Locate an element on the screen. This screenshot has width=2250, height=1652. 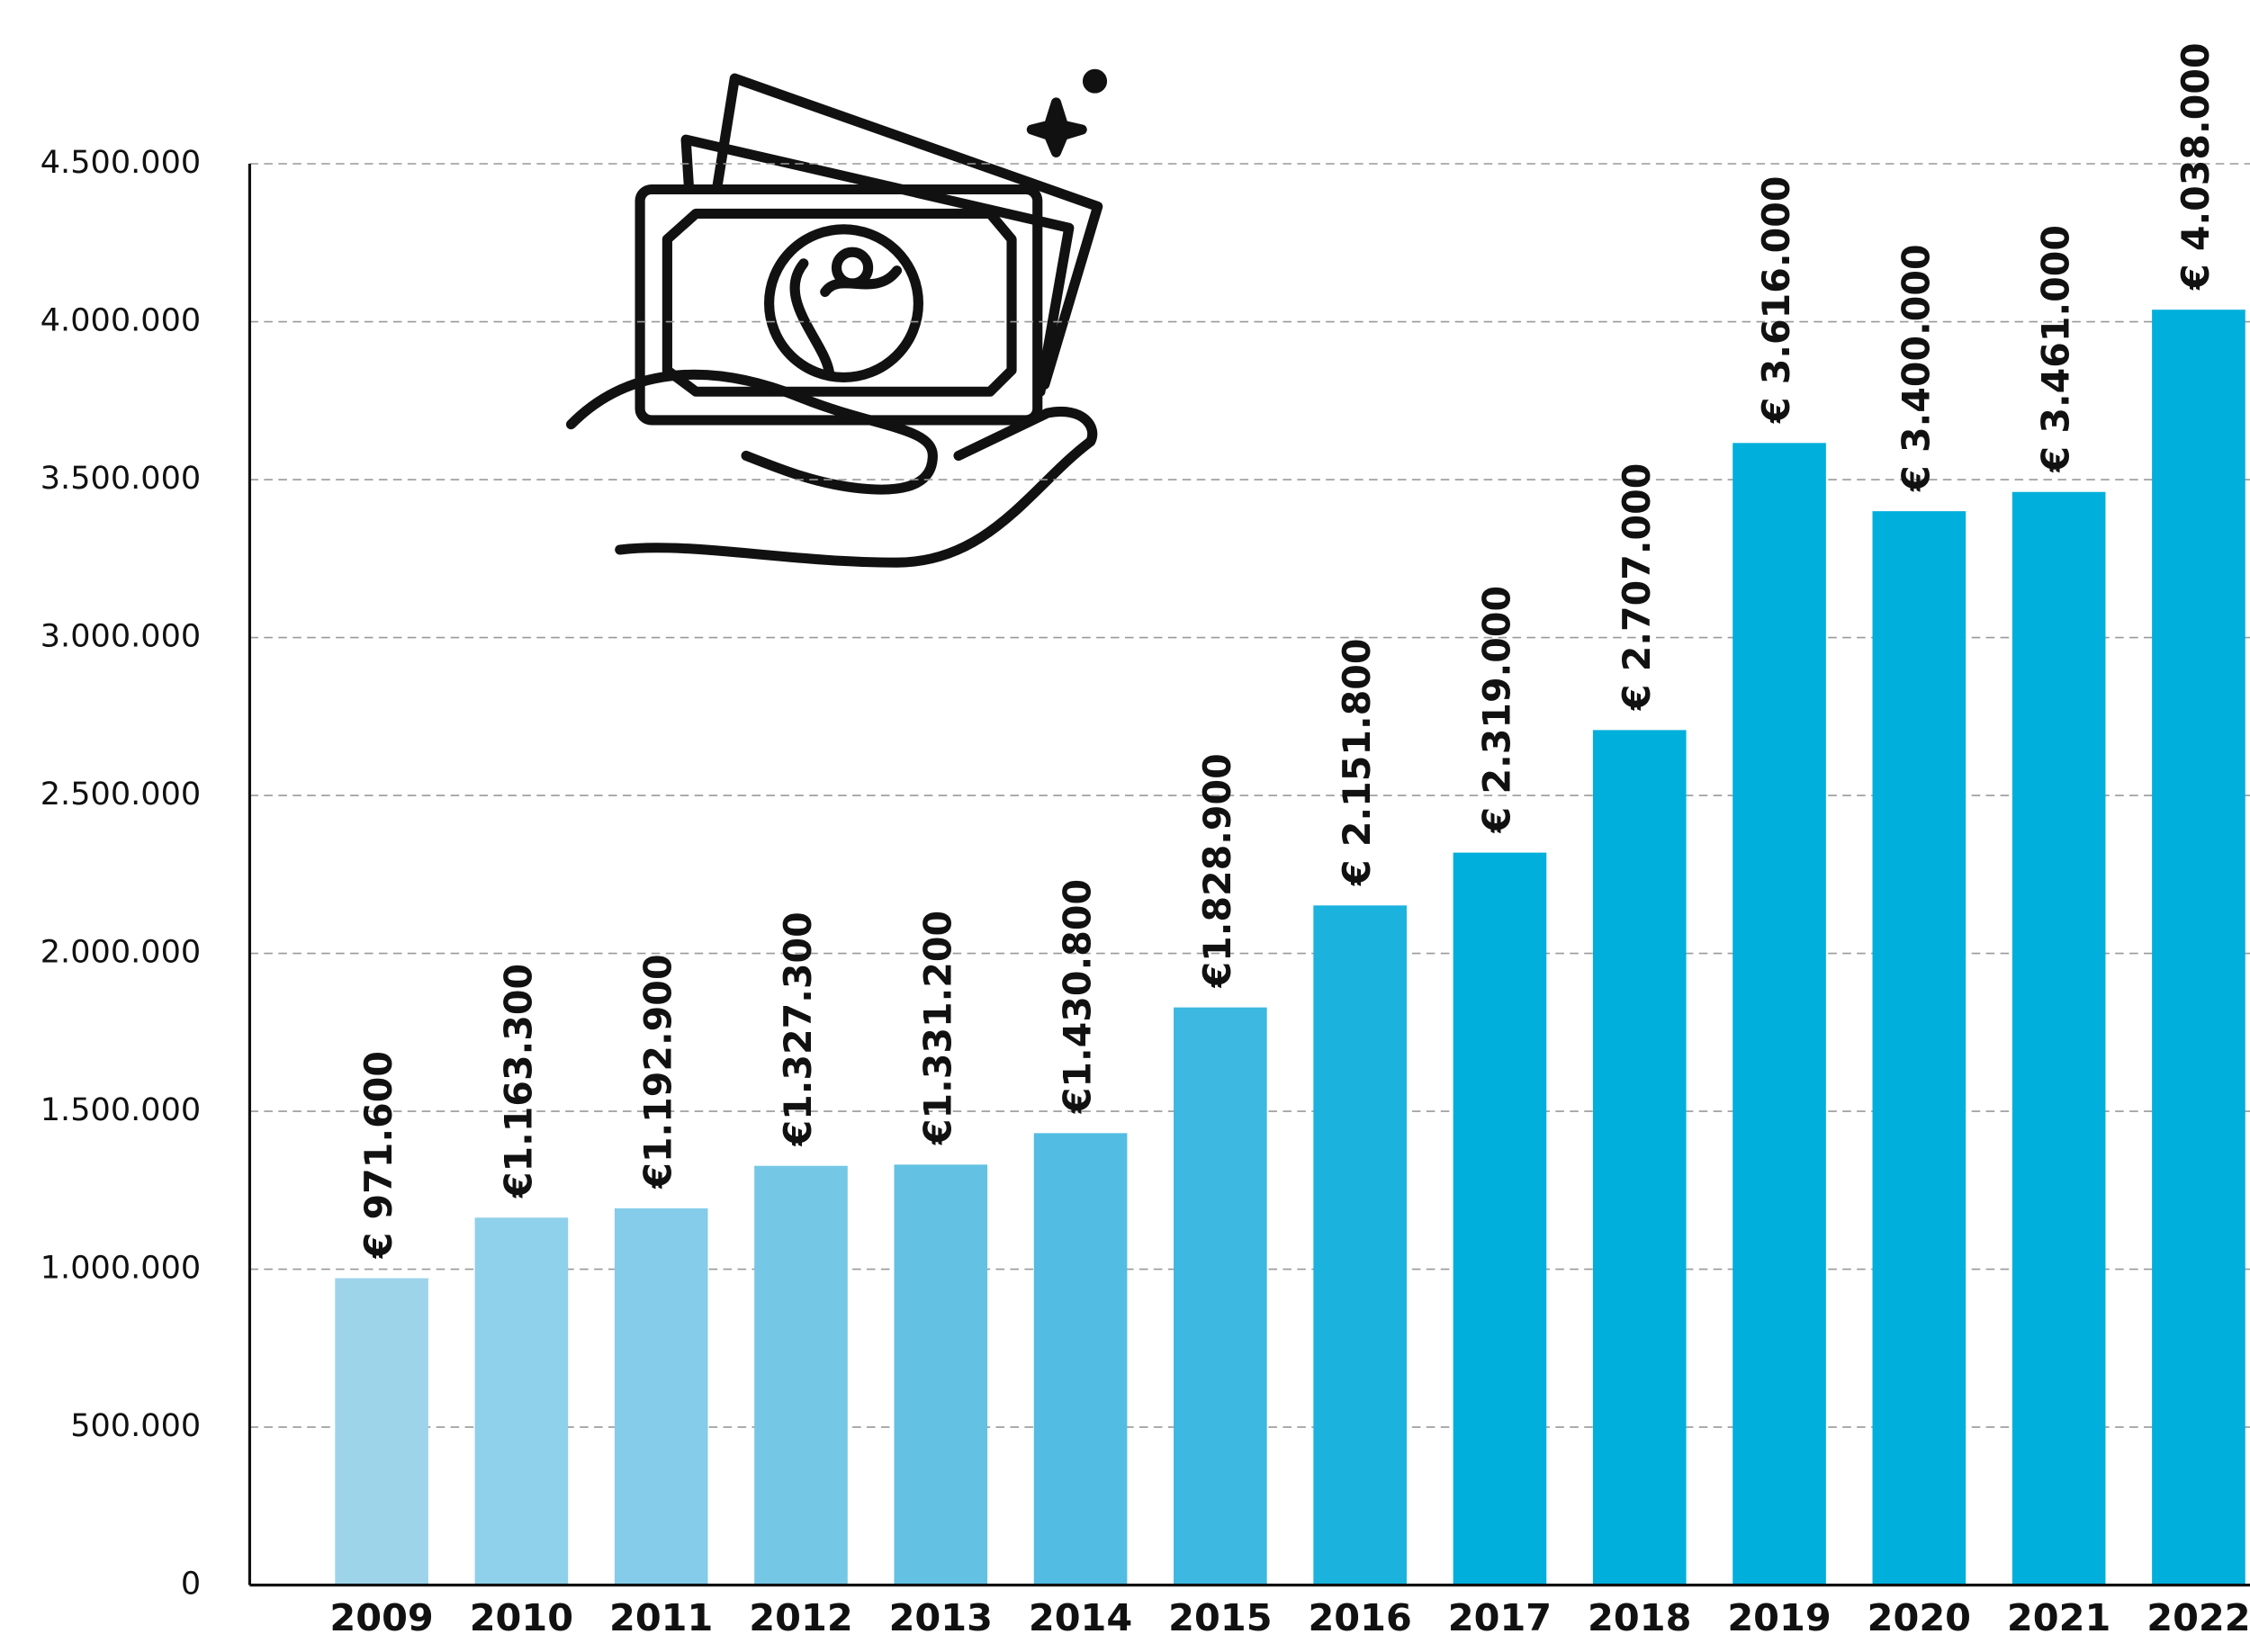
x-tick-label: 2017 is located at coordinates (1500, 1617).